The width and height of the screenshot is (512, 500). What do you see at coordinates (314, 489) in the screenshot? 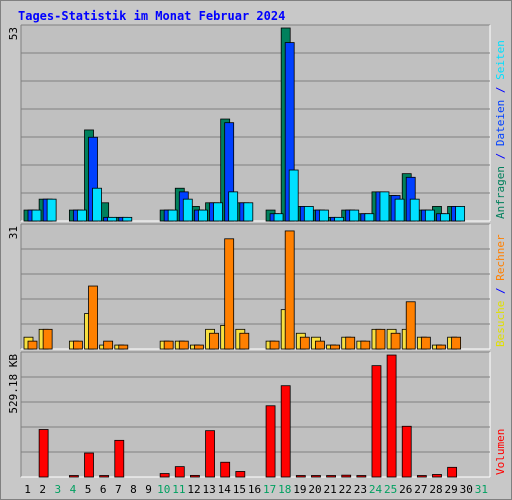
I see `x-tick-label-day-20: 20` at bounding box center [314, 489].